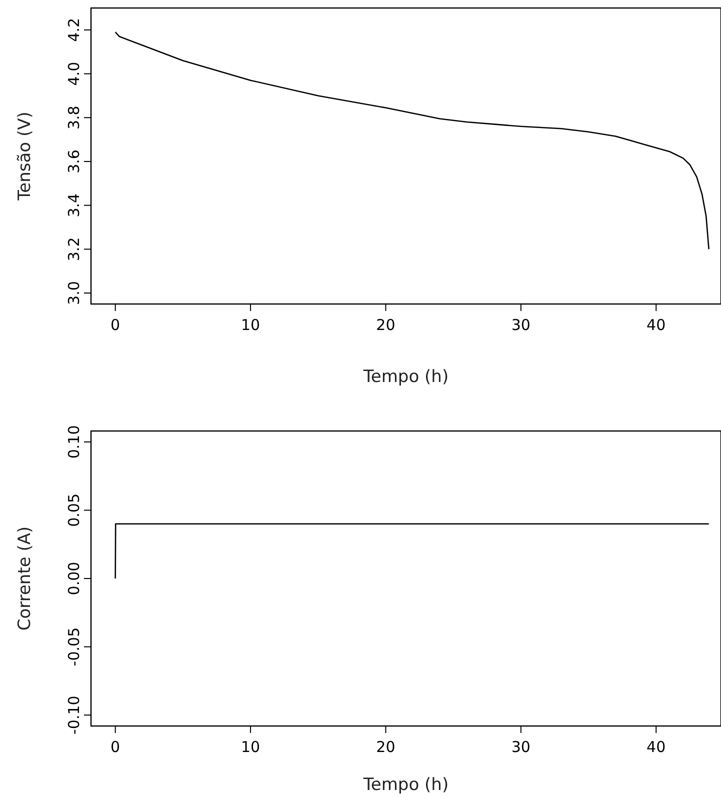 The image size is (721, 798). I want to click on y-tick-label: 0.05, so click(74, 510).